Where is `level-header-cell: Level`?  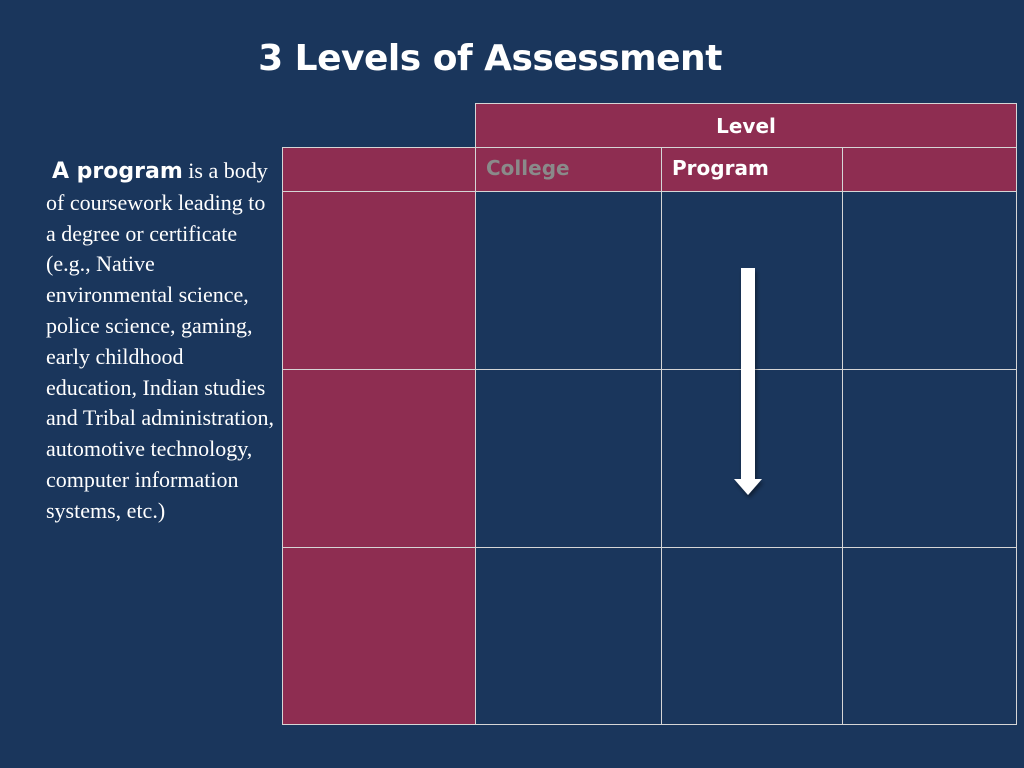
level-header-cell: Level is located at coordinates (746, 125).